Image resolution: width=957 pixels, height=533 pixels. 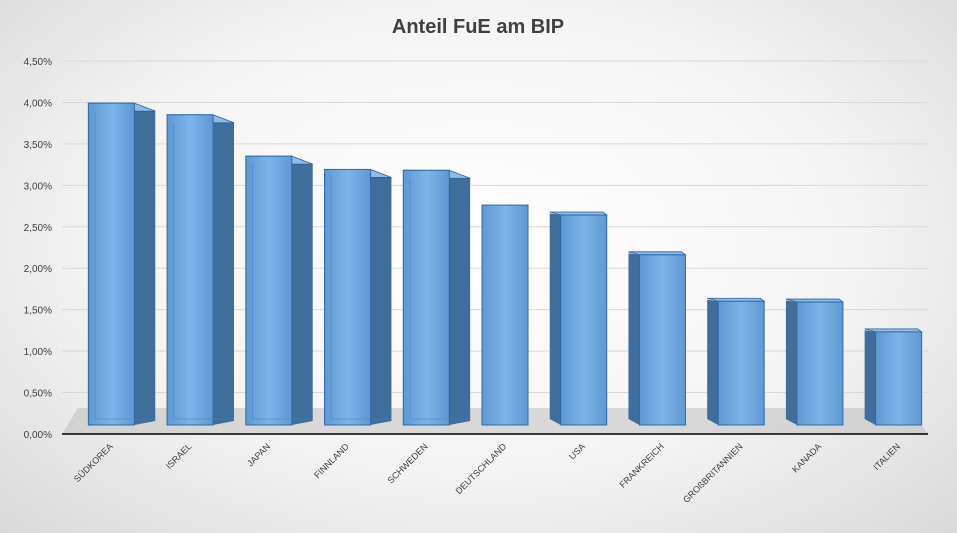 I want to click on x-tick-label: SÜDKOREA, so click(x=93, y=462).